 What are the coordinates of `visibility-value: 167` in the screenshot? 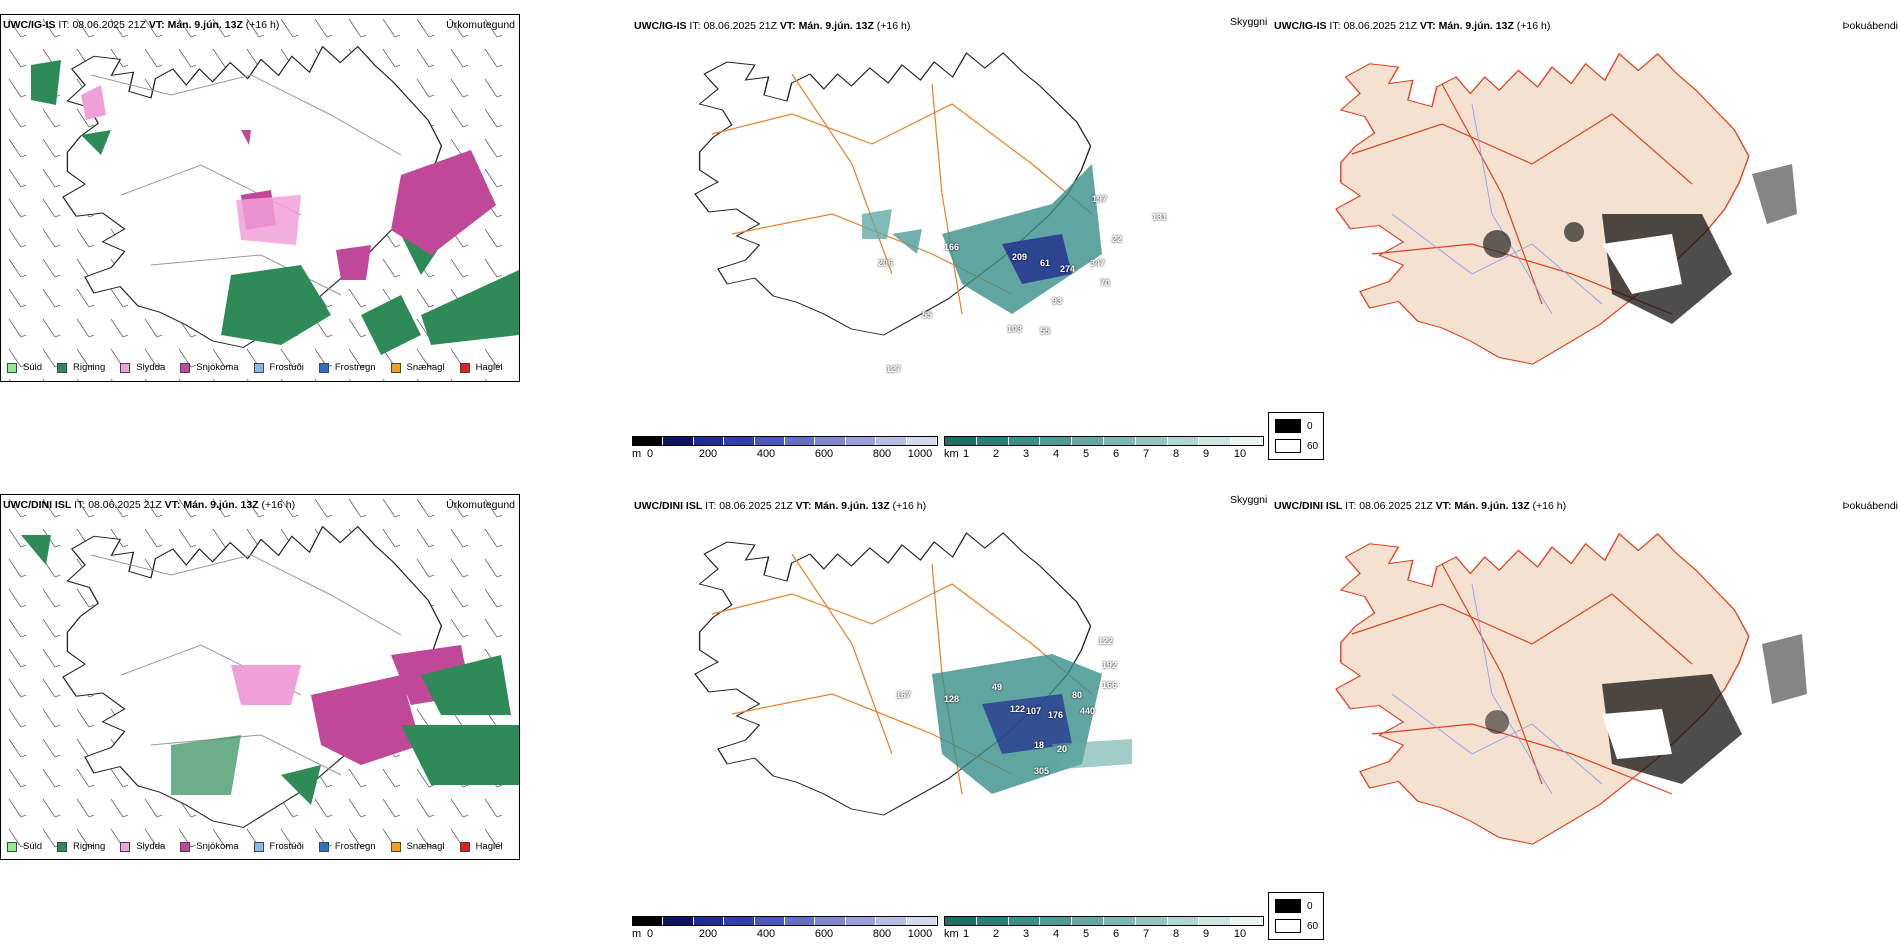 It's located at (904, 695).